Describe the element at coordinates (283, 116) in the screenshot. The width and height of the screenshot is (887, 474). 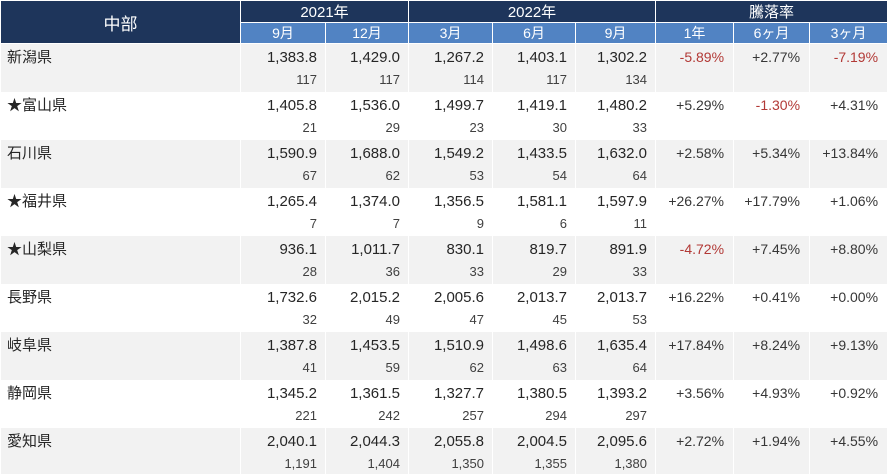
I see `price-cell: 1,405.8 21` at that location.